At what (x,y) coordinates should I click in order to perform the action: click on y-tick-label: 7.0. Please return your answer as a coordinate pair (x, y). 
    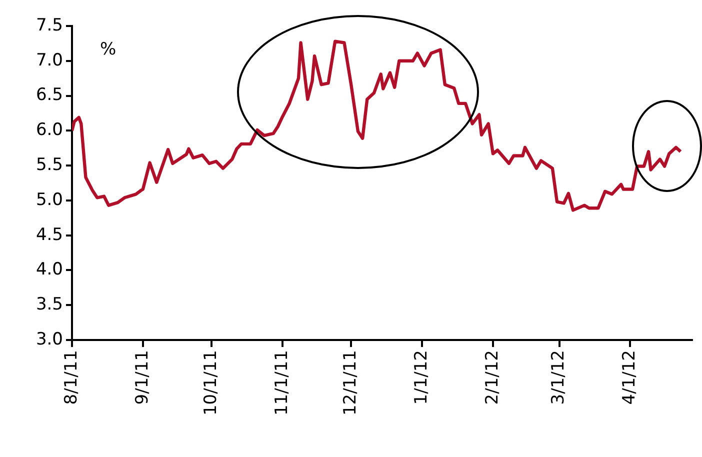
    Looking at the image, I should click on (49, 60).